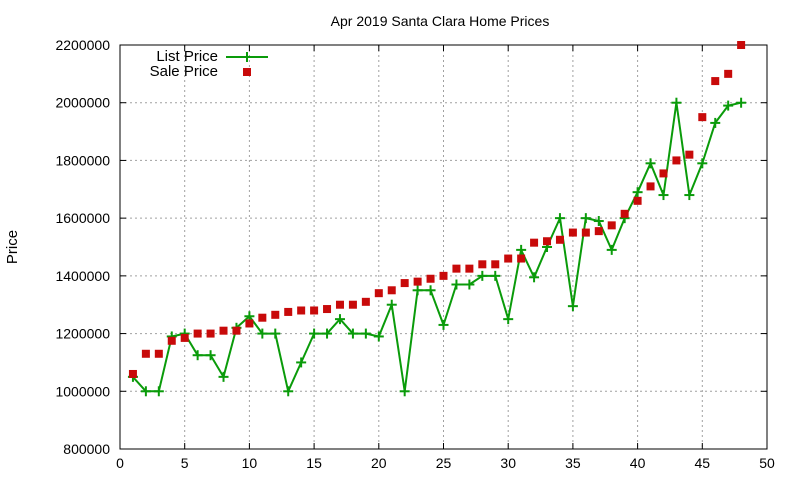  Describe the element at coordinates (86, 449) in the screenshot. I see `y-tick-label: 800000` at that location.